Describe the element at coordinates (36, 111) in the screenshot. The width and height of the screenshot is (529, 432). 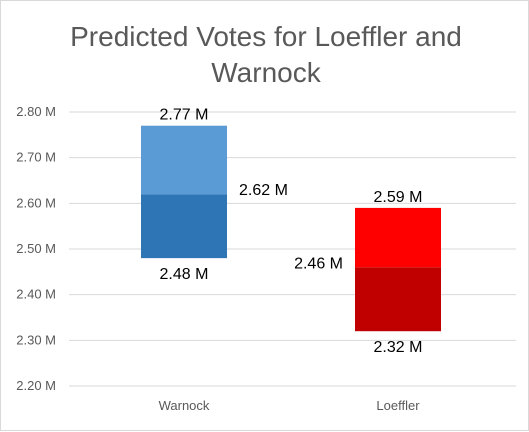
I see `y-tick-label: 2.80 M` at that location.